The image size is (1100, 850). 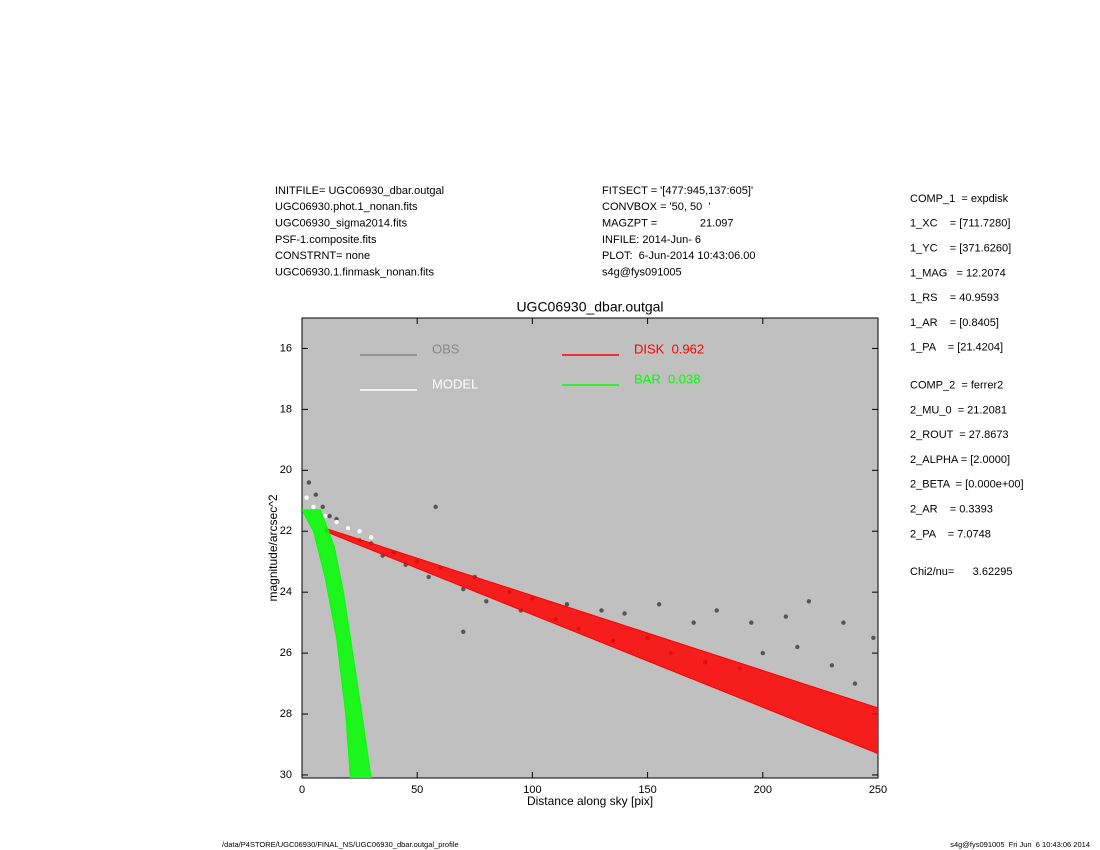 I want to click on header-left-line: INITFILE= UGC06930_dbar.outgal, so click(x=359, y=191).